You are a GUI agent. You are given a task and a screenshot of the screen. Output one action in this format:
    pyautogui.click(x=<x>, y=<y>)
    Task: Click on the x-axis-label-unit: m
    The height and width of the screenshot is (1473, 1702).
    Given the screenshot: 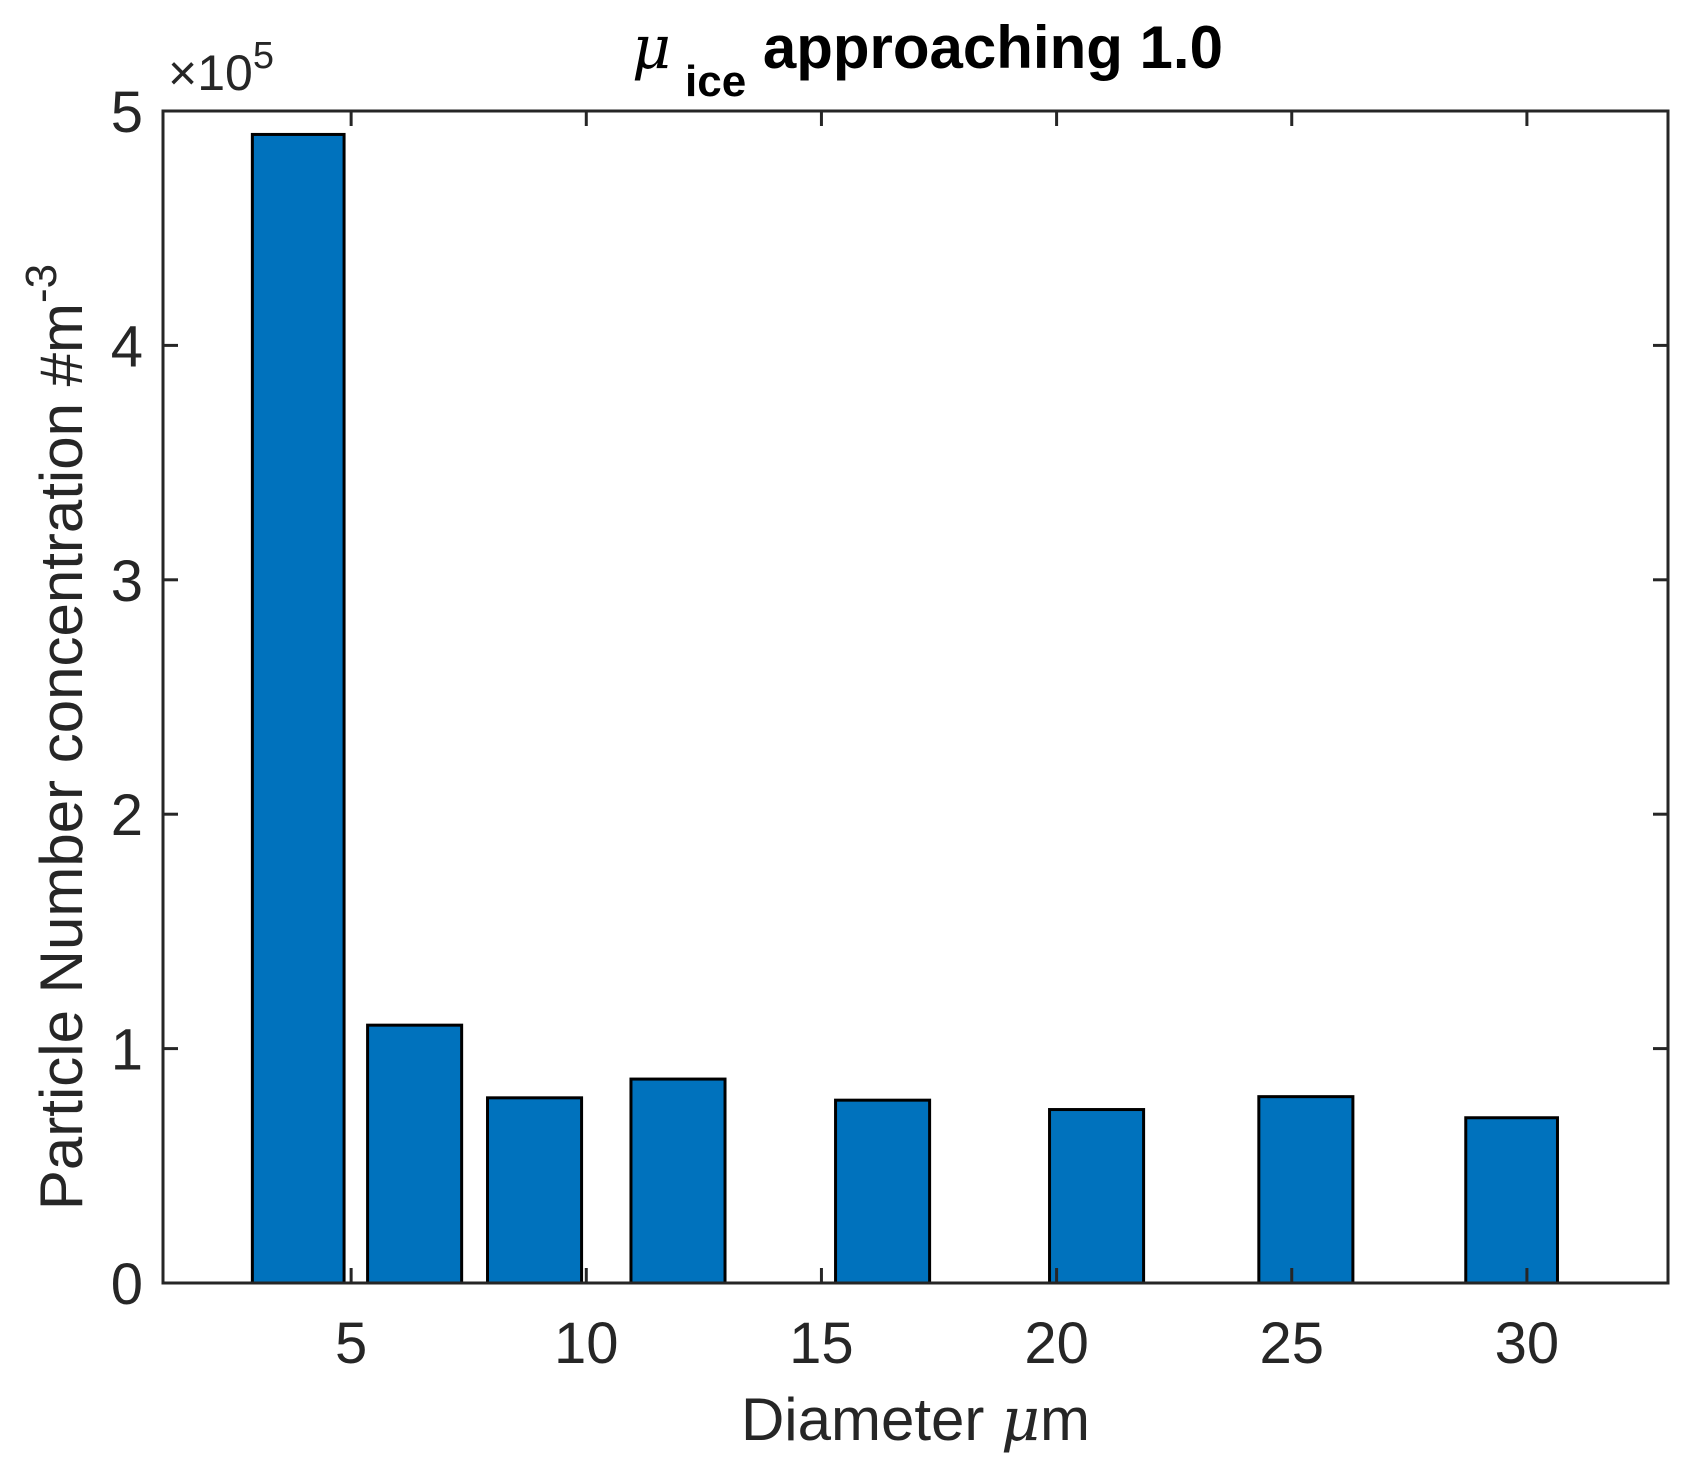 What is the action you would take?
    pyautogui.click(x=1065, y=1419)
    